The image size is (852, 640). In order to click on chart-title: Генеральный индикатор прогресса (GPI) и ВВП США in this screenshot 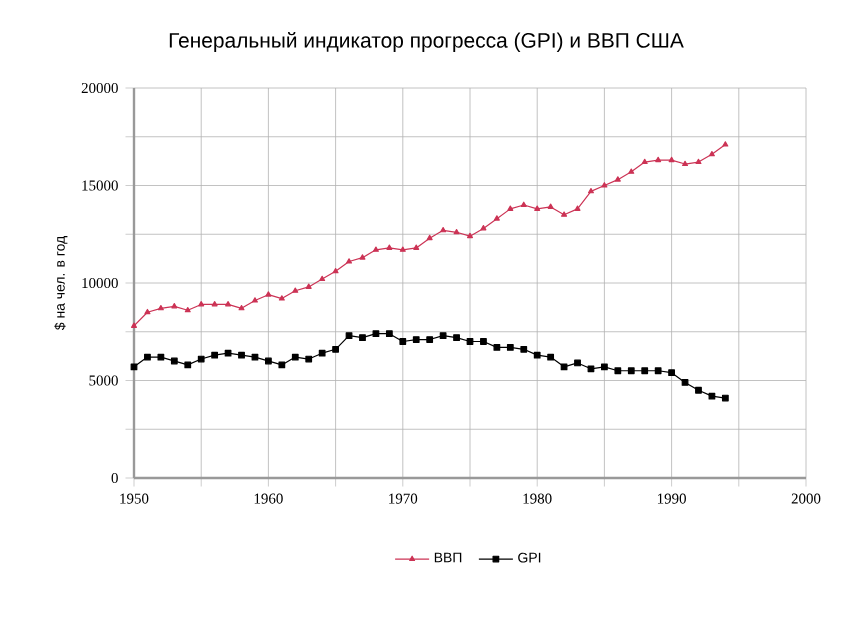, I will do `click(426, 42)`.